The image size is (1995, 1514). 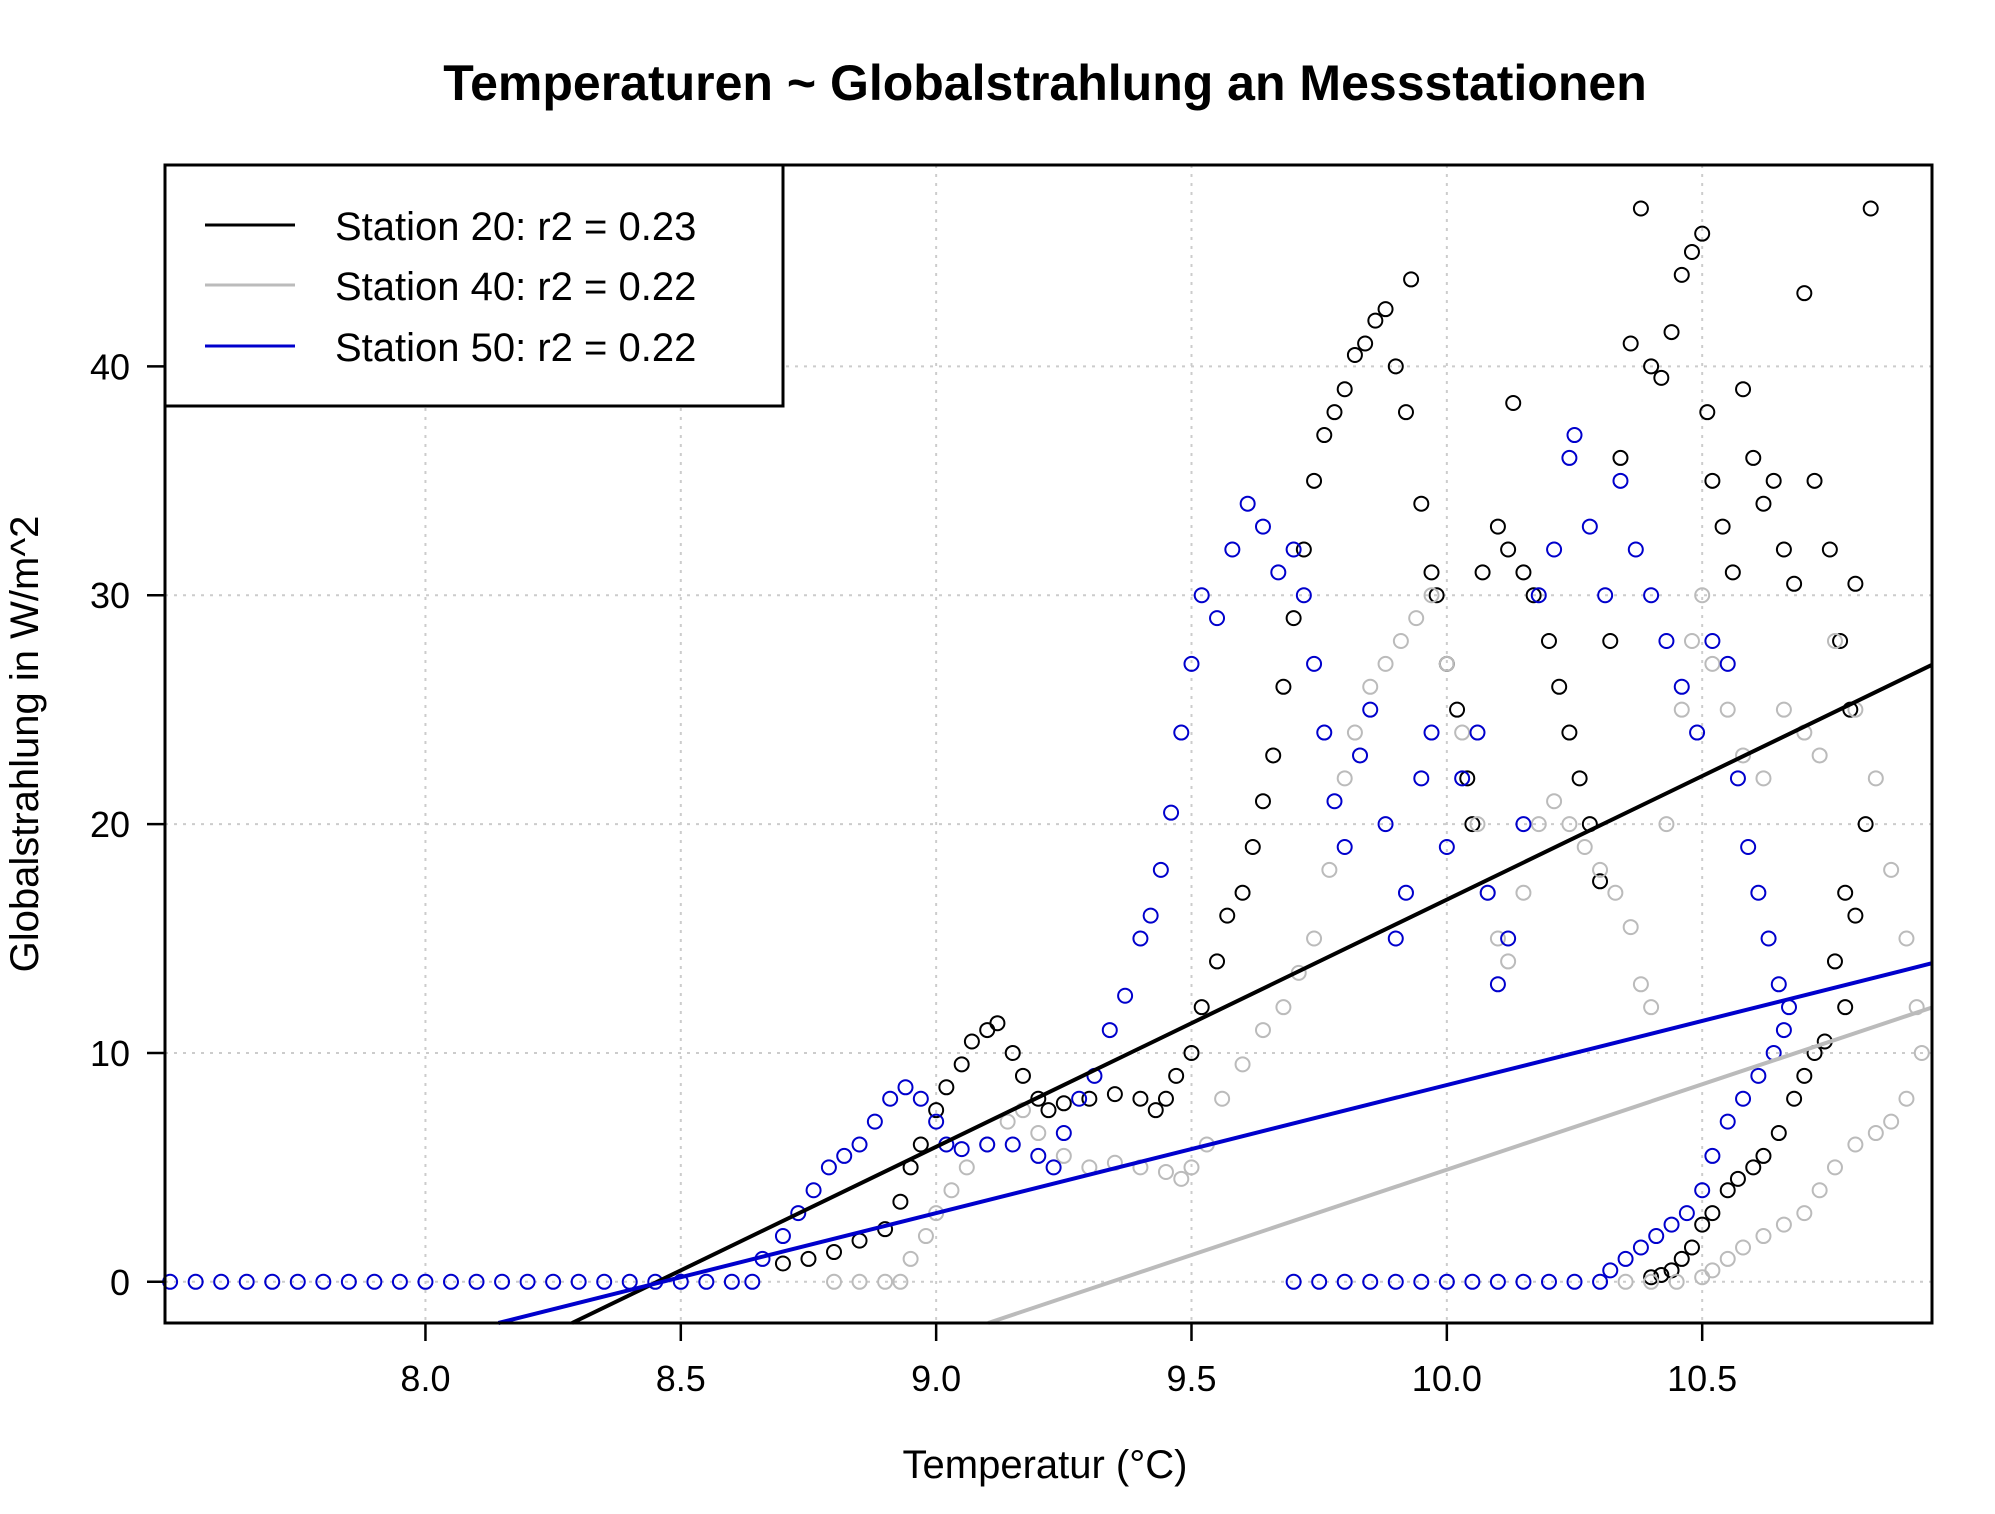 What do you see at coordinates (1702, 1378) in the screenshot?
I see `x-tick-label: 10.5` at bounding box center [1702, 1378].